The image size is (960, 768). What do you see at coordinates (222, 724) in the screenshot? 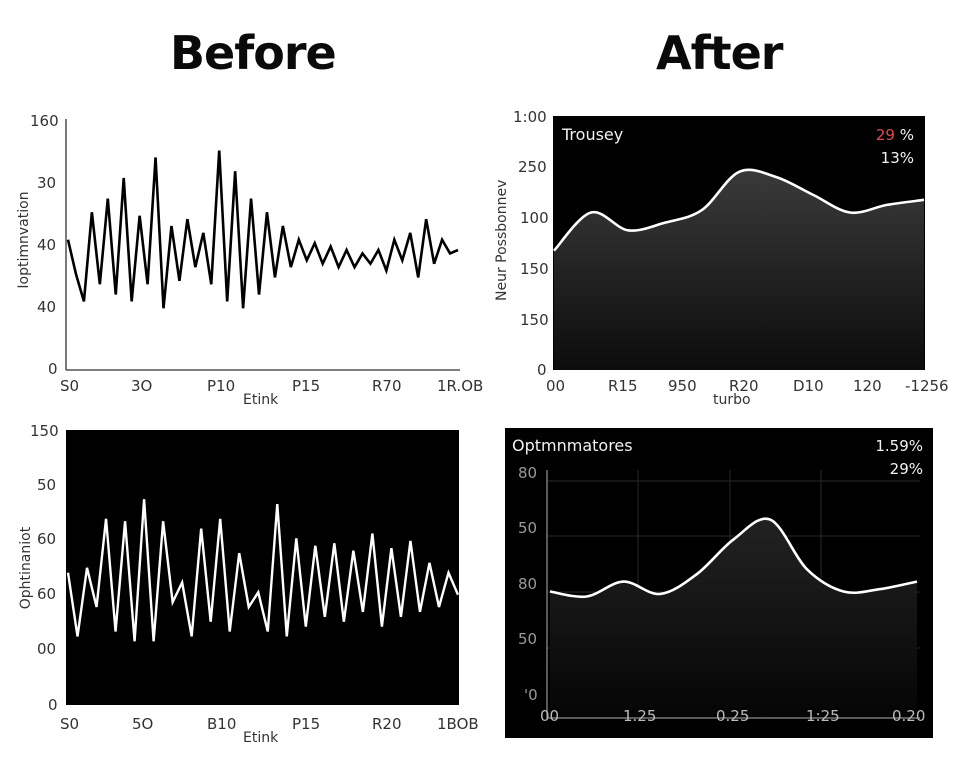
I see `x-tick: B10` at bounding box center [222, 724].